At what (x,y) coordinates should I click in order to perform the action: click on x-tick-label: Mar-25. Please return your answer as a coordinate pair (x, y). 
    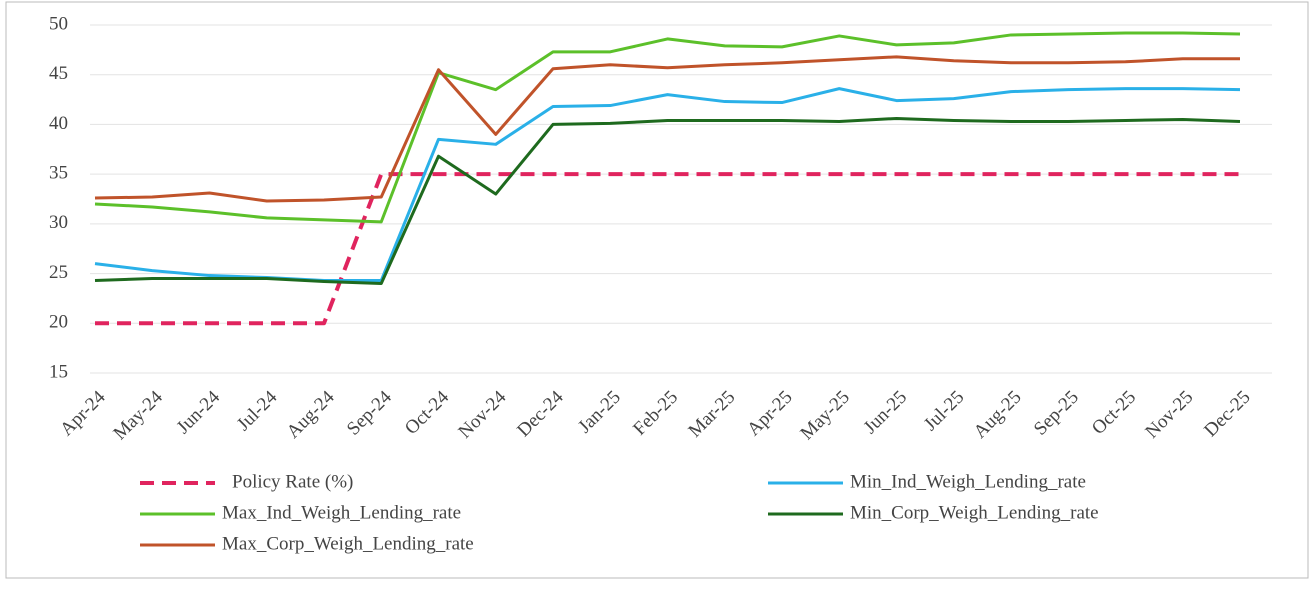
    Looking at the image, I should click on (711, 414).